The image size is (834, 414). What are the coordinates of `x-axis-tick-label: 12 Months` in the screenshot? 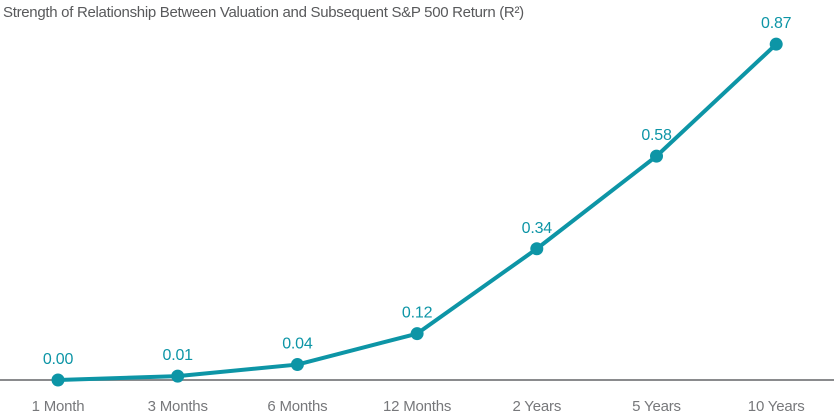 It's located at (417, 406).